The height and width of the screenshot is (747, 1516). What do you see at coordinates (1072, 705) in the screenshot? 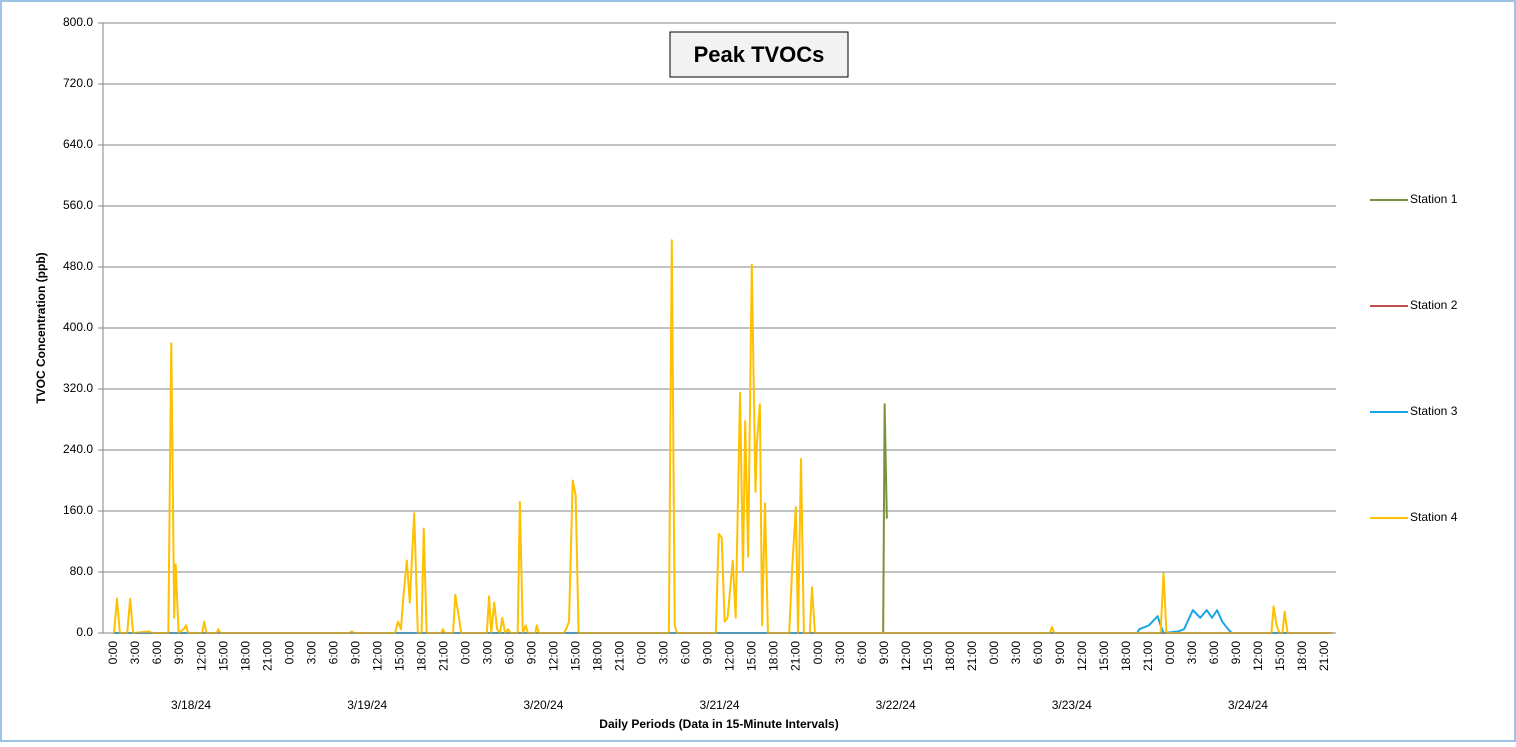
I see `x-group-label: 3/23/24` at bounding box center [1072, 705].